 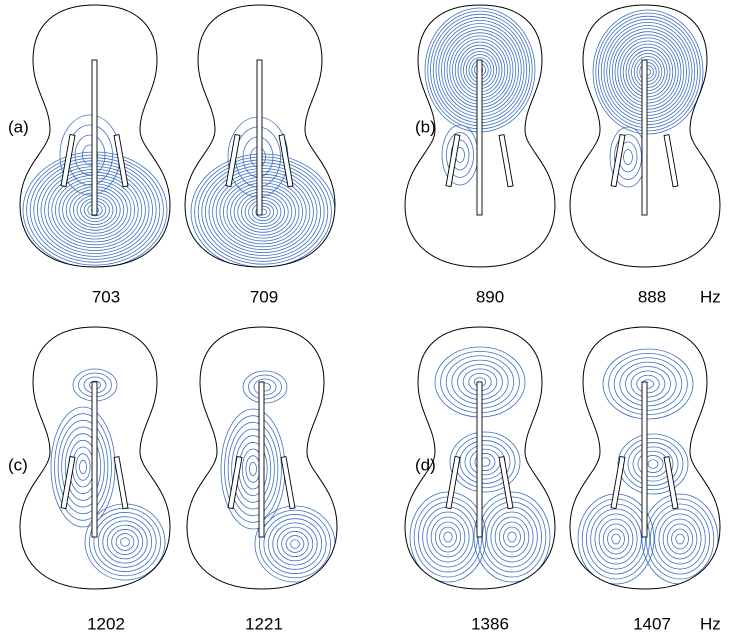 I want to click on panel-label: (b), so click(x=425, y=126).